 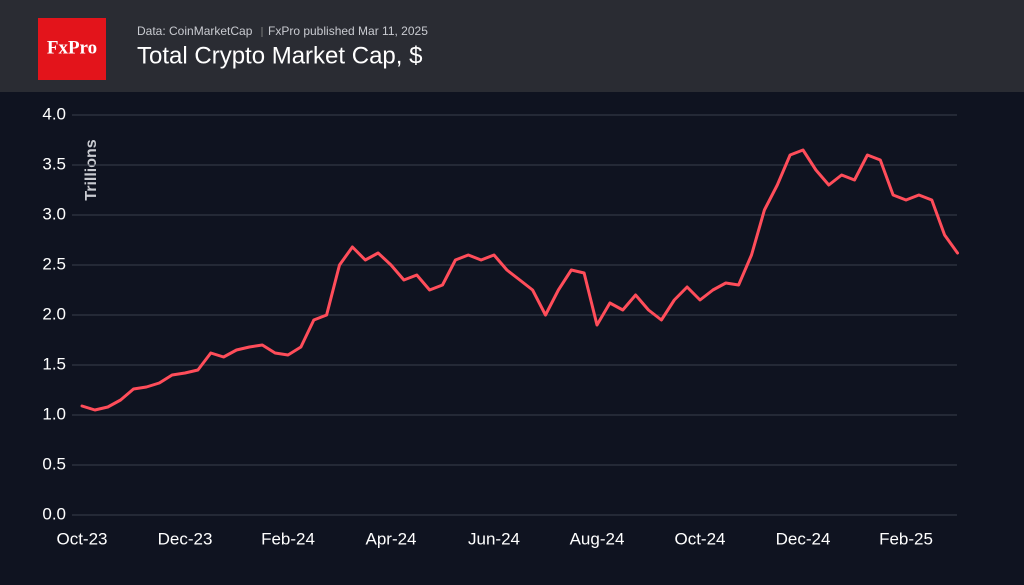 I want to click on logo: FxPro, so click(x=72, y=47).